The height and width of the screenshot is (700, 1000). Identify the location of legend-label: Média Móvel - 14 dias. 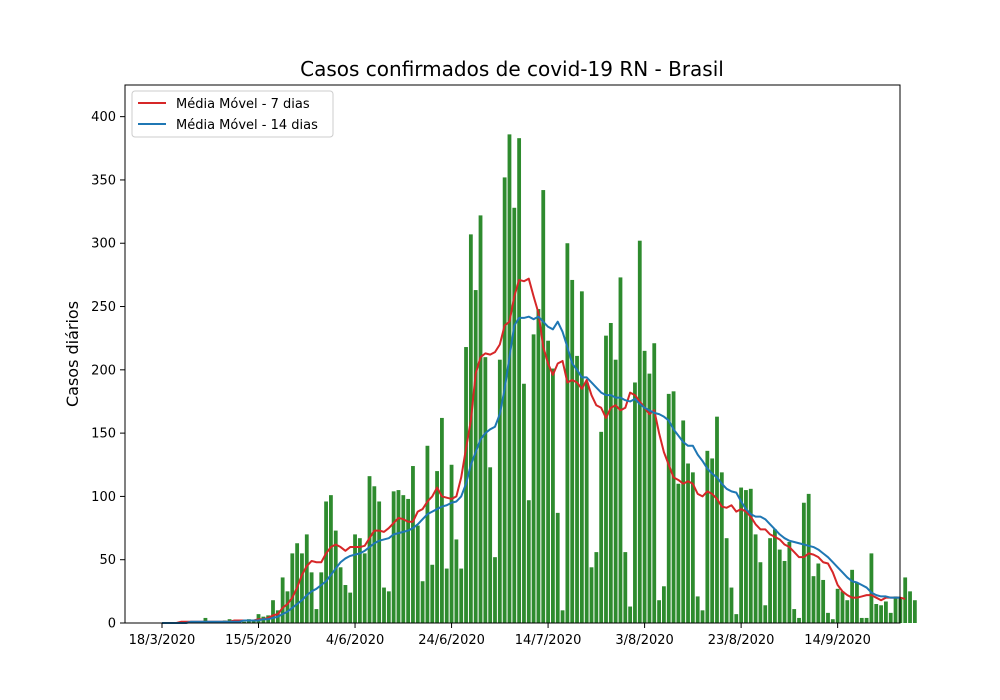
(247, 125).